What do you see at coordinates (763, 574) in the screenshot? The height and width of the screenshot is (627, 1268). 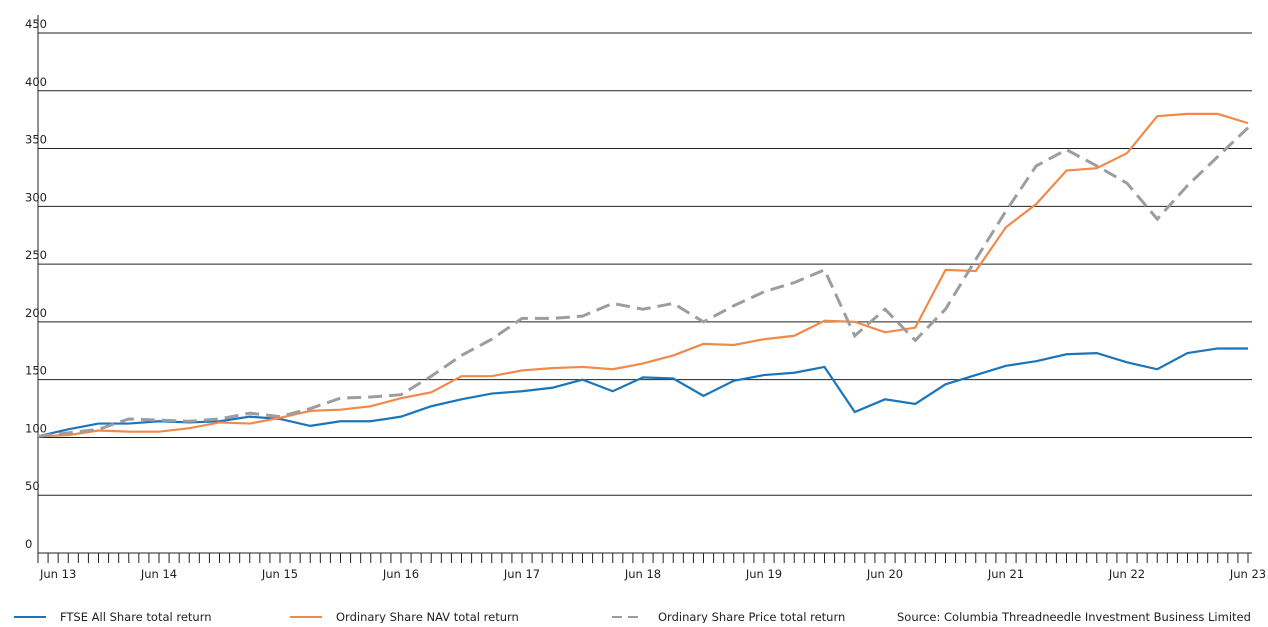 I see `x-tick-label: Jun 19` at bounding box center [763, 574].